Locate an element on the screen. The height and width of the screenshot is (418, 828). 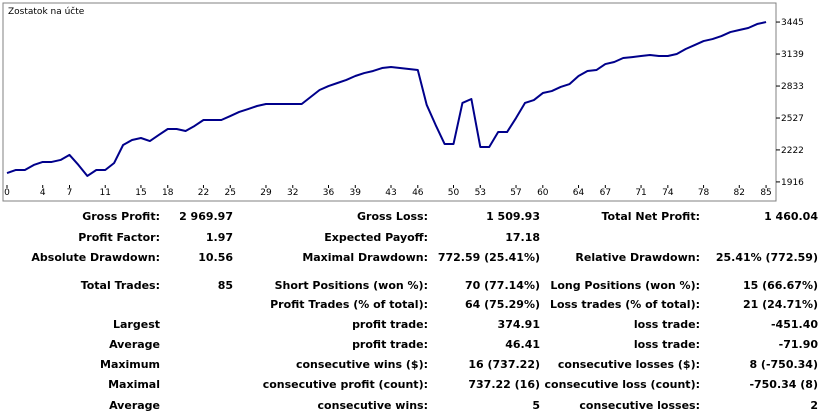
x-tick-label: 71 is located at coordinates (640, 193).